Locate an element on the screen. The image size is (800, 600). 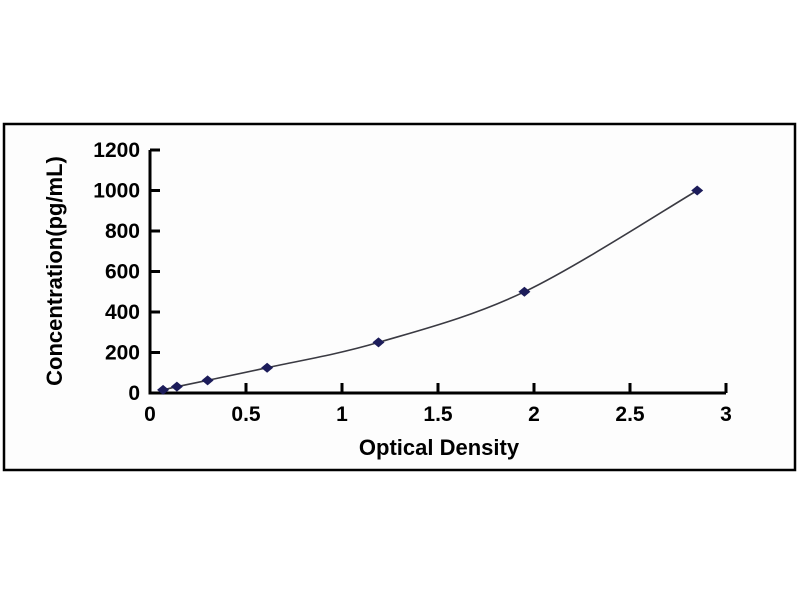
x-tick-label: 2 is located at coordinates (534, 414).